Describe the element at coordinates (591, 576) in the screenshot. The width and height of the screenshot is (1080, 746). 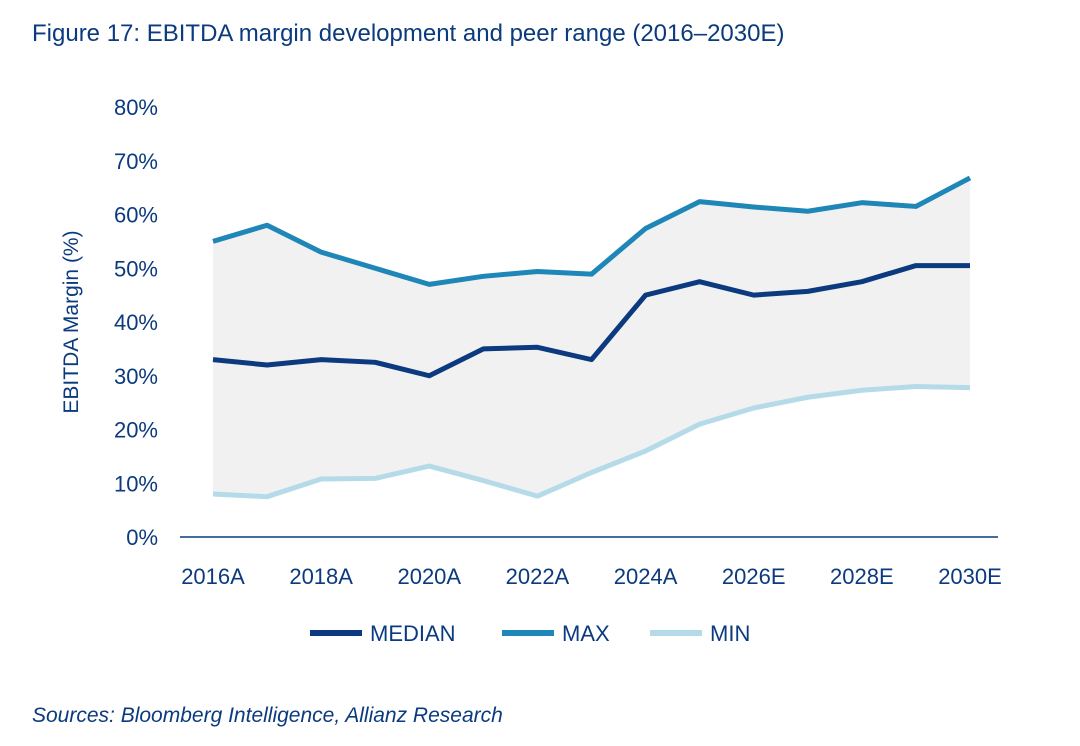
I see `x-axis-ticks: 2016A 2018A 2020A 2022A 2024A 2026E 2028E 2030E` at that location.